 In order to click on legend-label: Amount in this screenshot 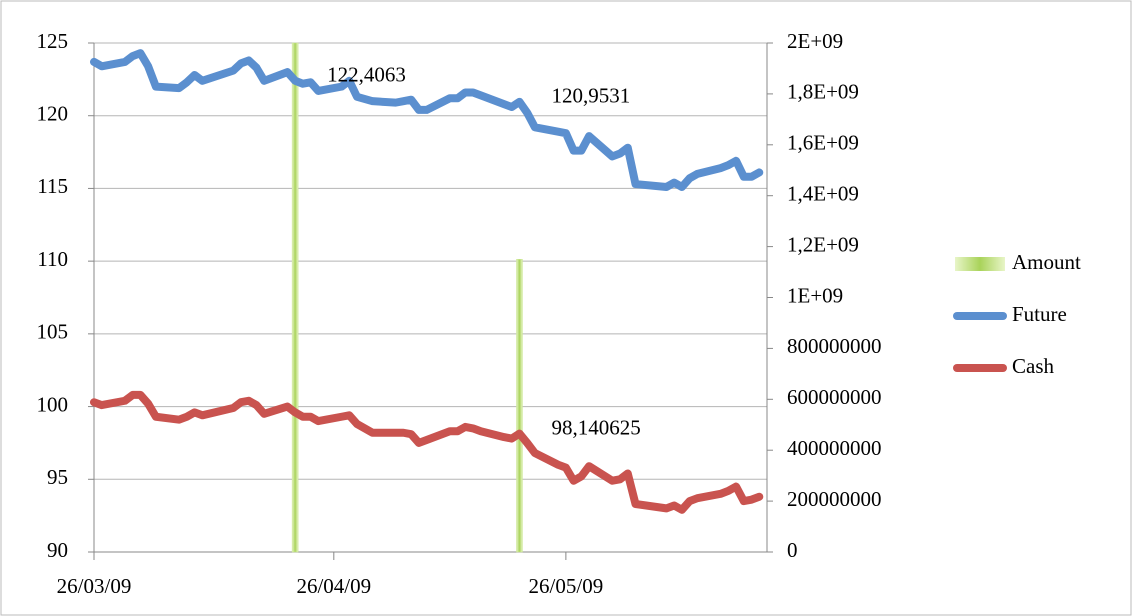, I will do `click(1046, 262)`.